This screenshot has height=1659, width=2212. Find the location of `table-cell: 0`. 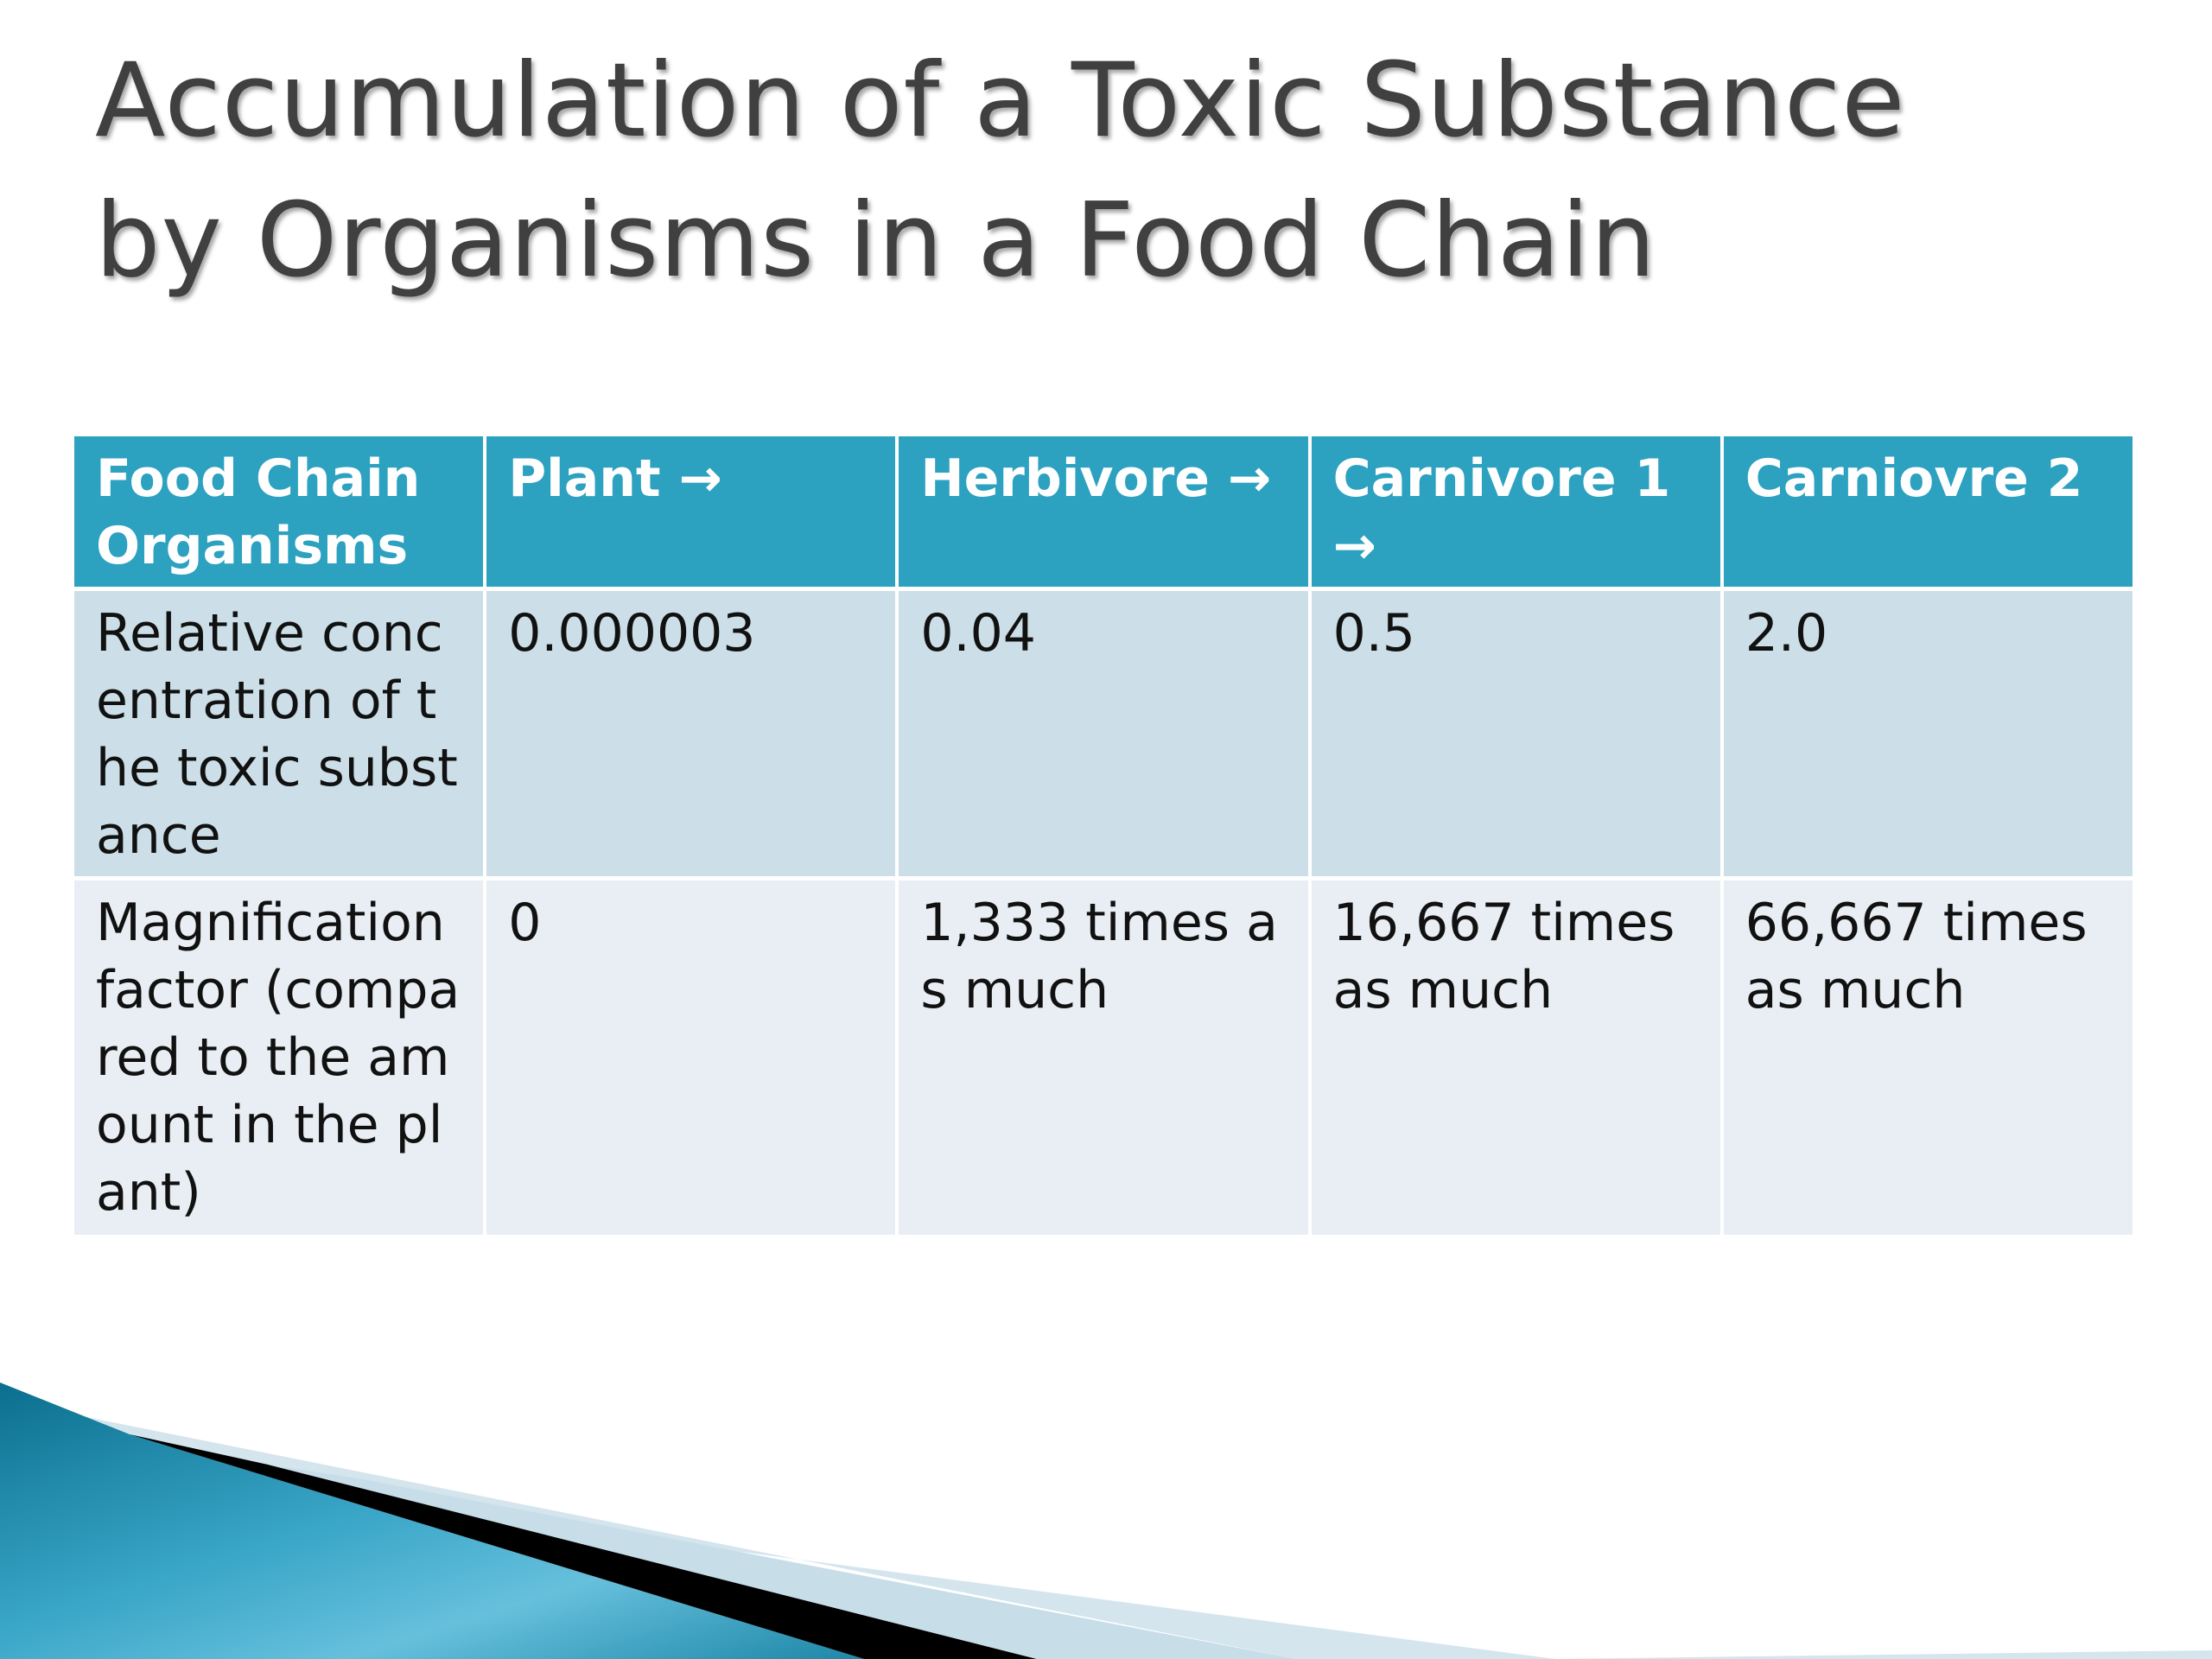

table-cell: 0 is located at coordinates (691, 1057).